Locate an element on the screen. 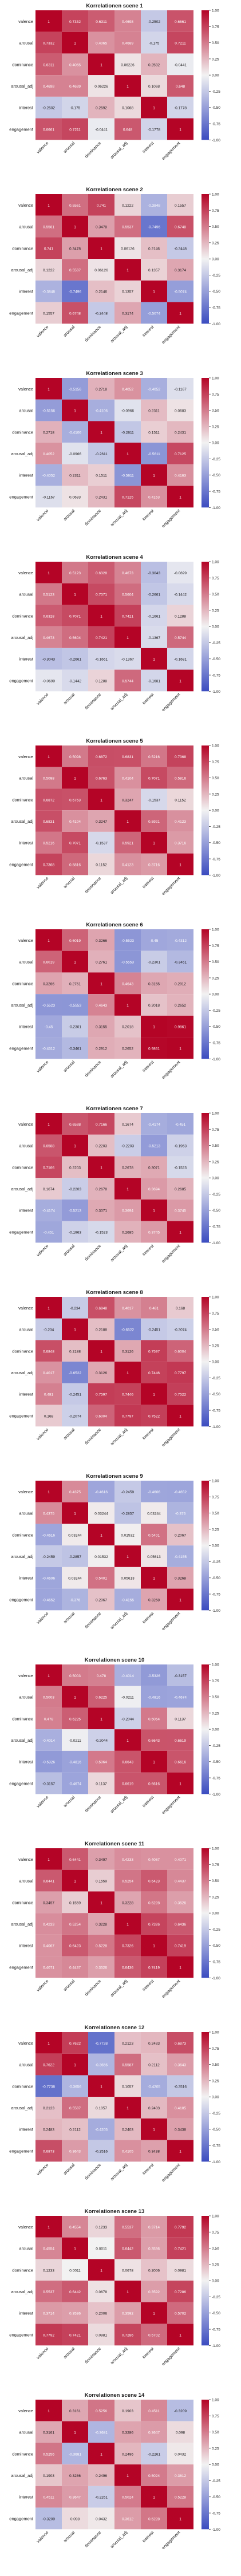  cell-value-label: 0.2685 is located at coordinates (127, 1232).